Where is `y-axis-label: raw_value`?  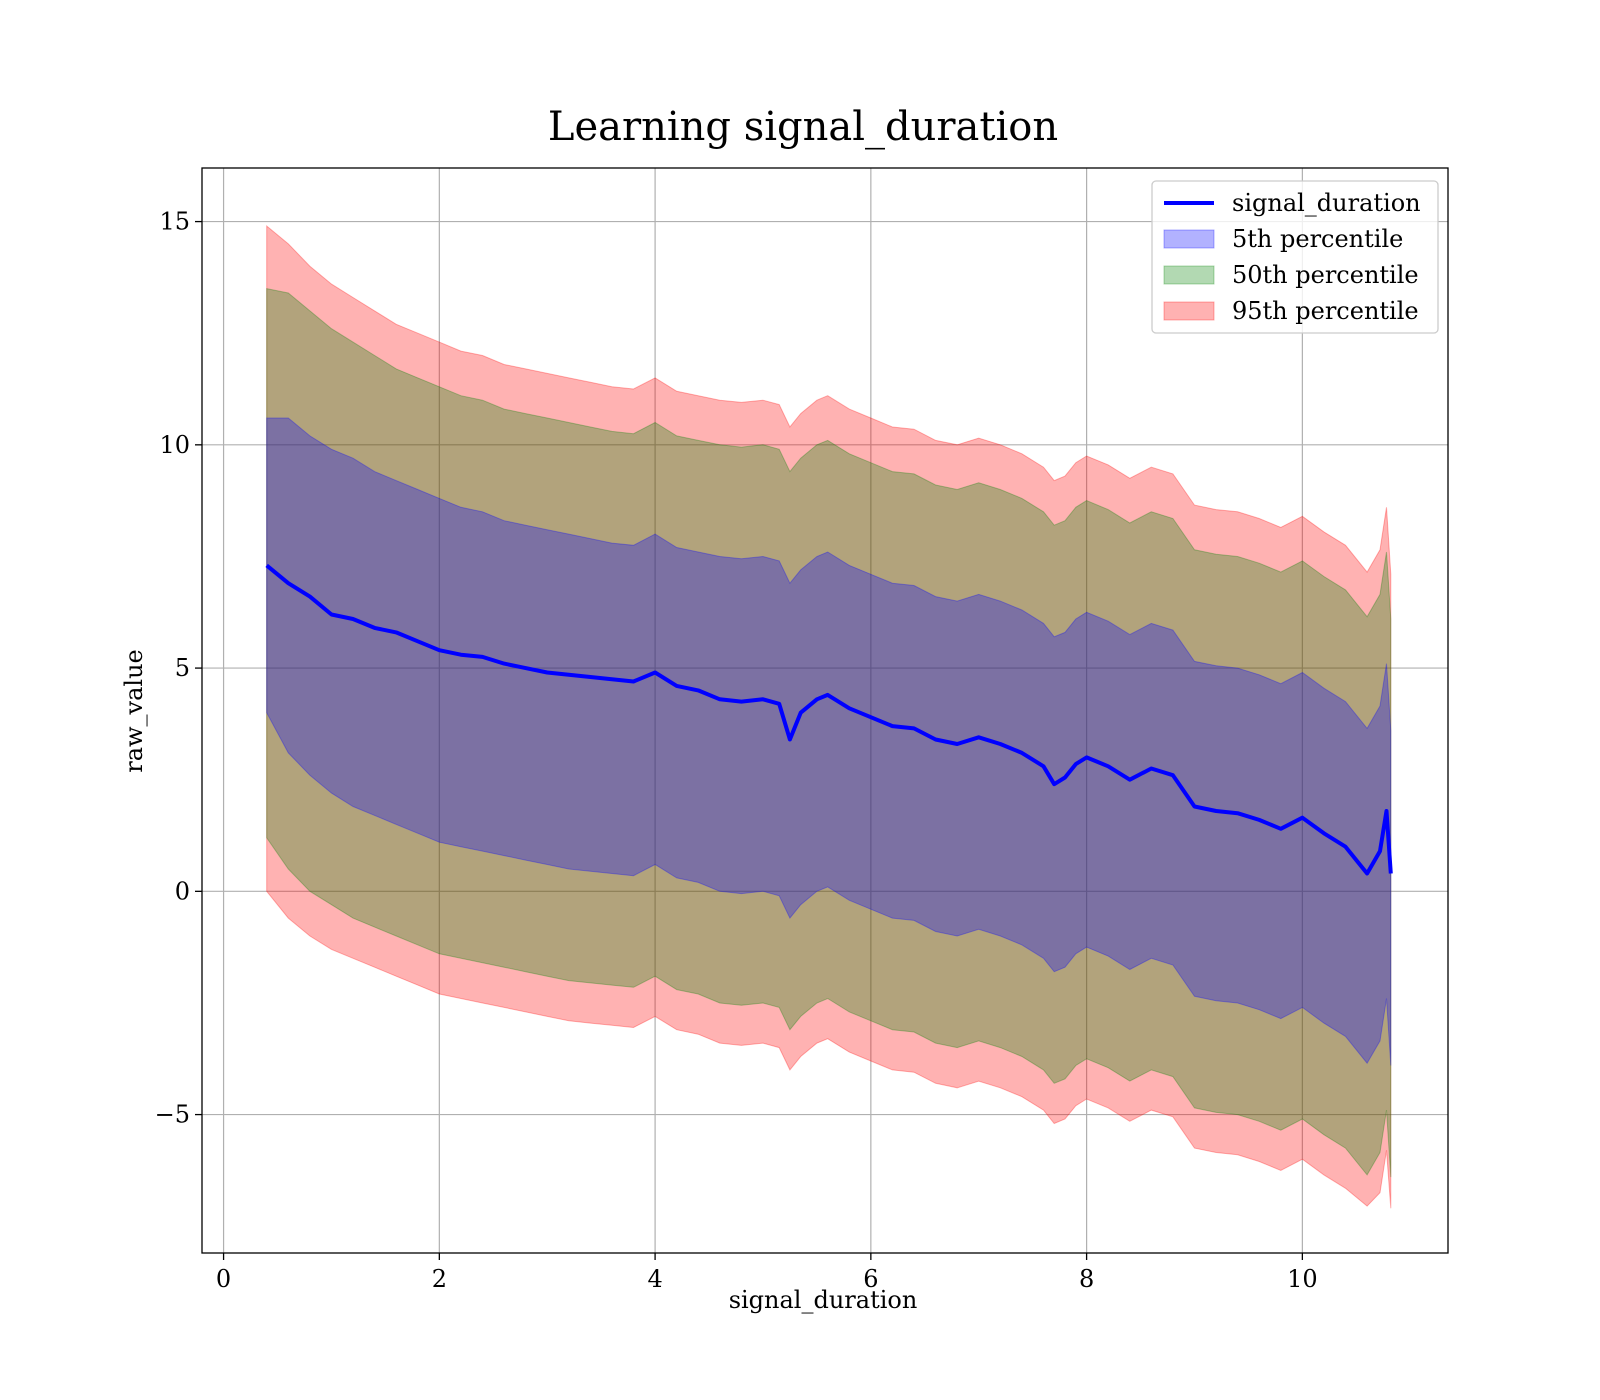 y-axis-label: raw_value is located at coordinates (134, 711).